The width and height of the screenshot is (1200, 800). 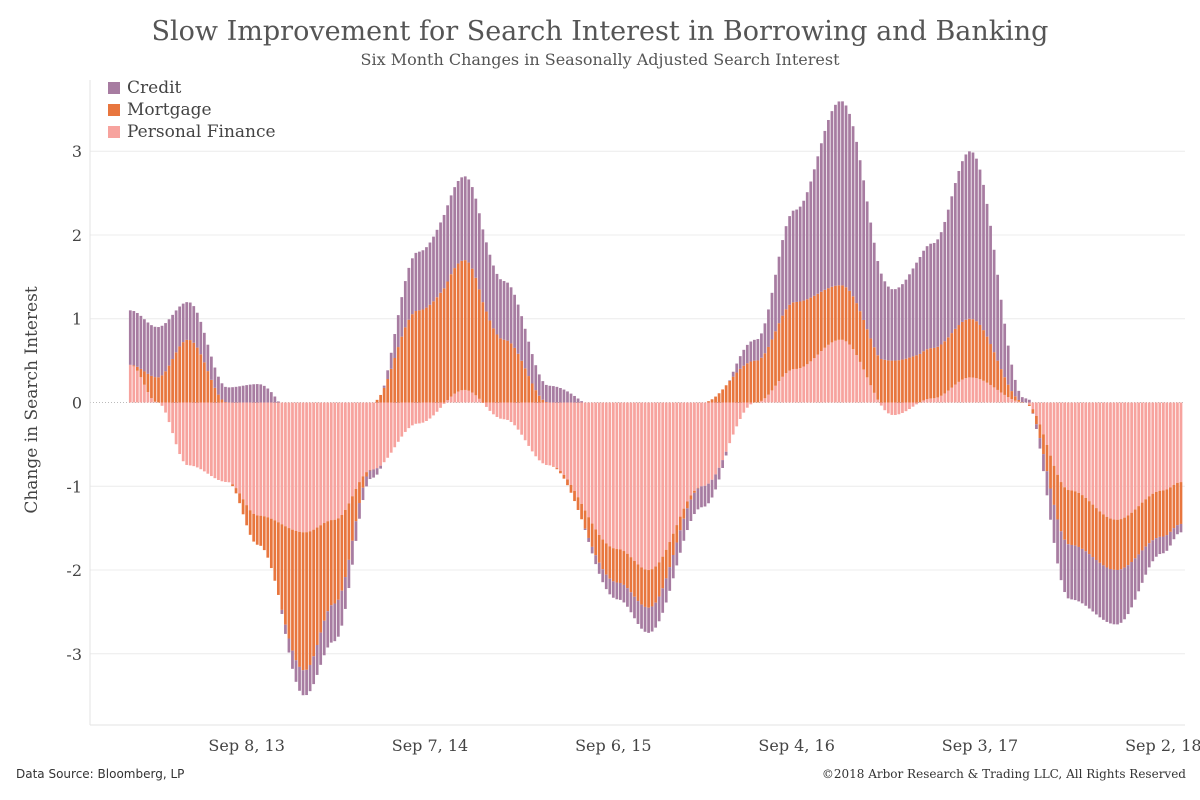 I want to click on x-tick-label: Sep 8, 13, so click(x=246, y=745).